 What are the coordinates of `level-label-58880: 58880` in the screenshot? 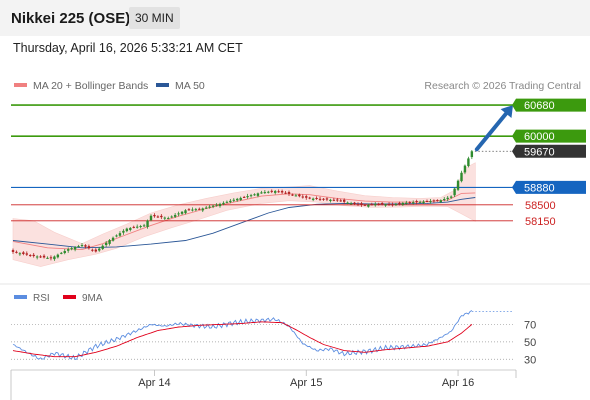 It's located at (539, 188).